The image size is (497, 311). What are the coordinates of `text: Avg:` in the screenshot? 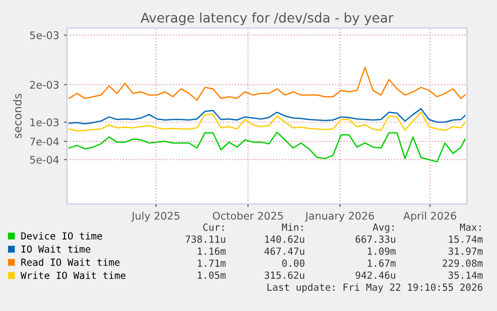 It's located at (383, 228).